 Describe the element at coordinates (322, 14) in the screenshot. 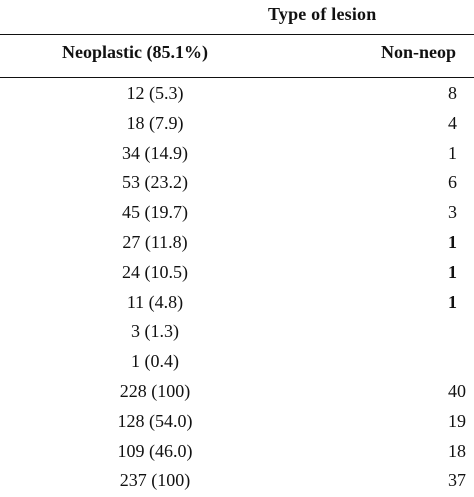

I see `group-header-type-of-lesion: Type of lesion` at that location.